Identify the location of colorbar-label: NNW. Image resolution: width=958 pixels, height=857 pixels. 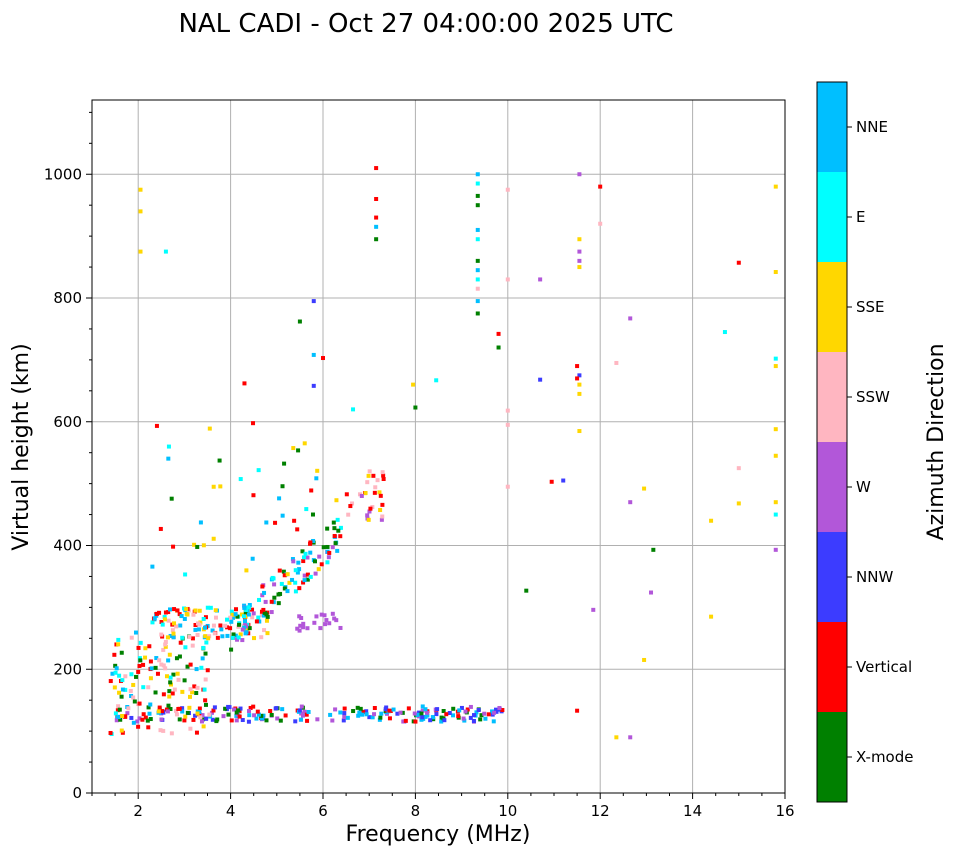
(874, 577).